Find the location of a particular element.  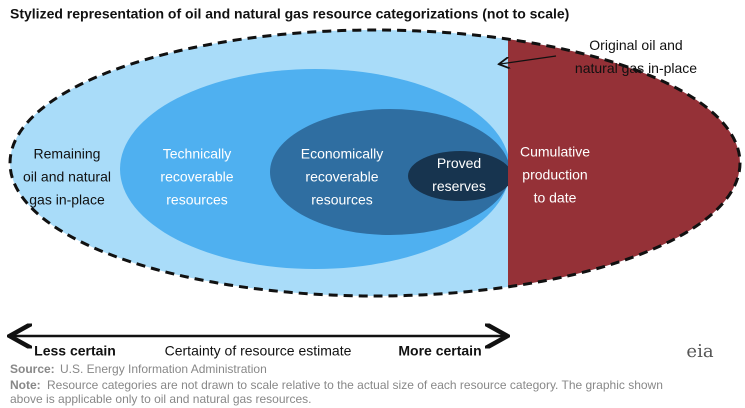

economically-ellipse is located at coordinates (389, 172).